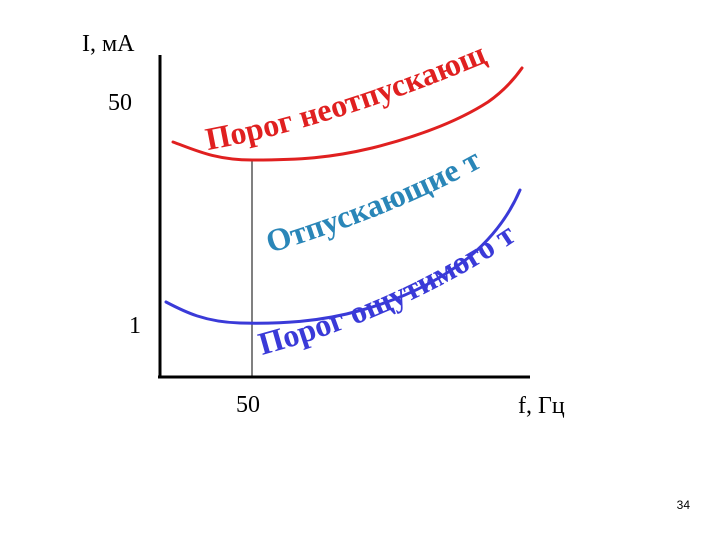 The height and width of the screenshot is (540, 720). What do you see at coordinates (347, 114) in the screenshot?
I see `series-line-upper` at bounding box center [347, 114].